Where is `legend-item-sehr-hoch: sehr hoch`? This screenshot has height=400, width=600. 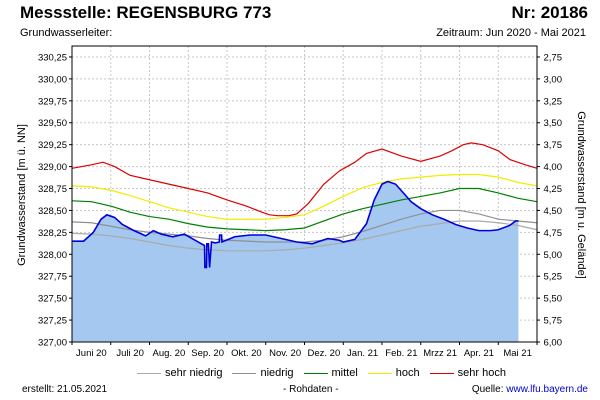
legend-item-sehr-hoch: sehr hoch is located at coordinates (467, 373).